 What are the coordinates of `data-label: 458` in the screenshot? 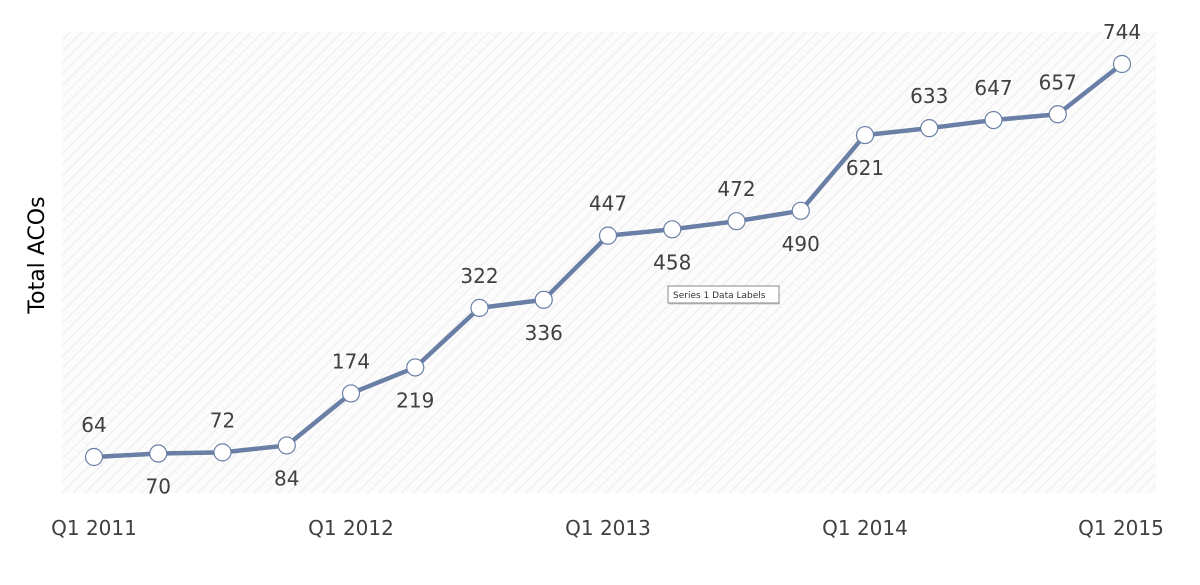 It's located at (672, 262).